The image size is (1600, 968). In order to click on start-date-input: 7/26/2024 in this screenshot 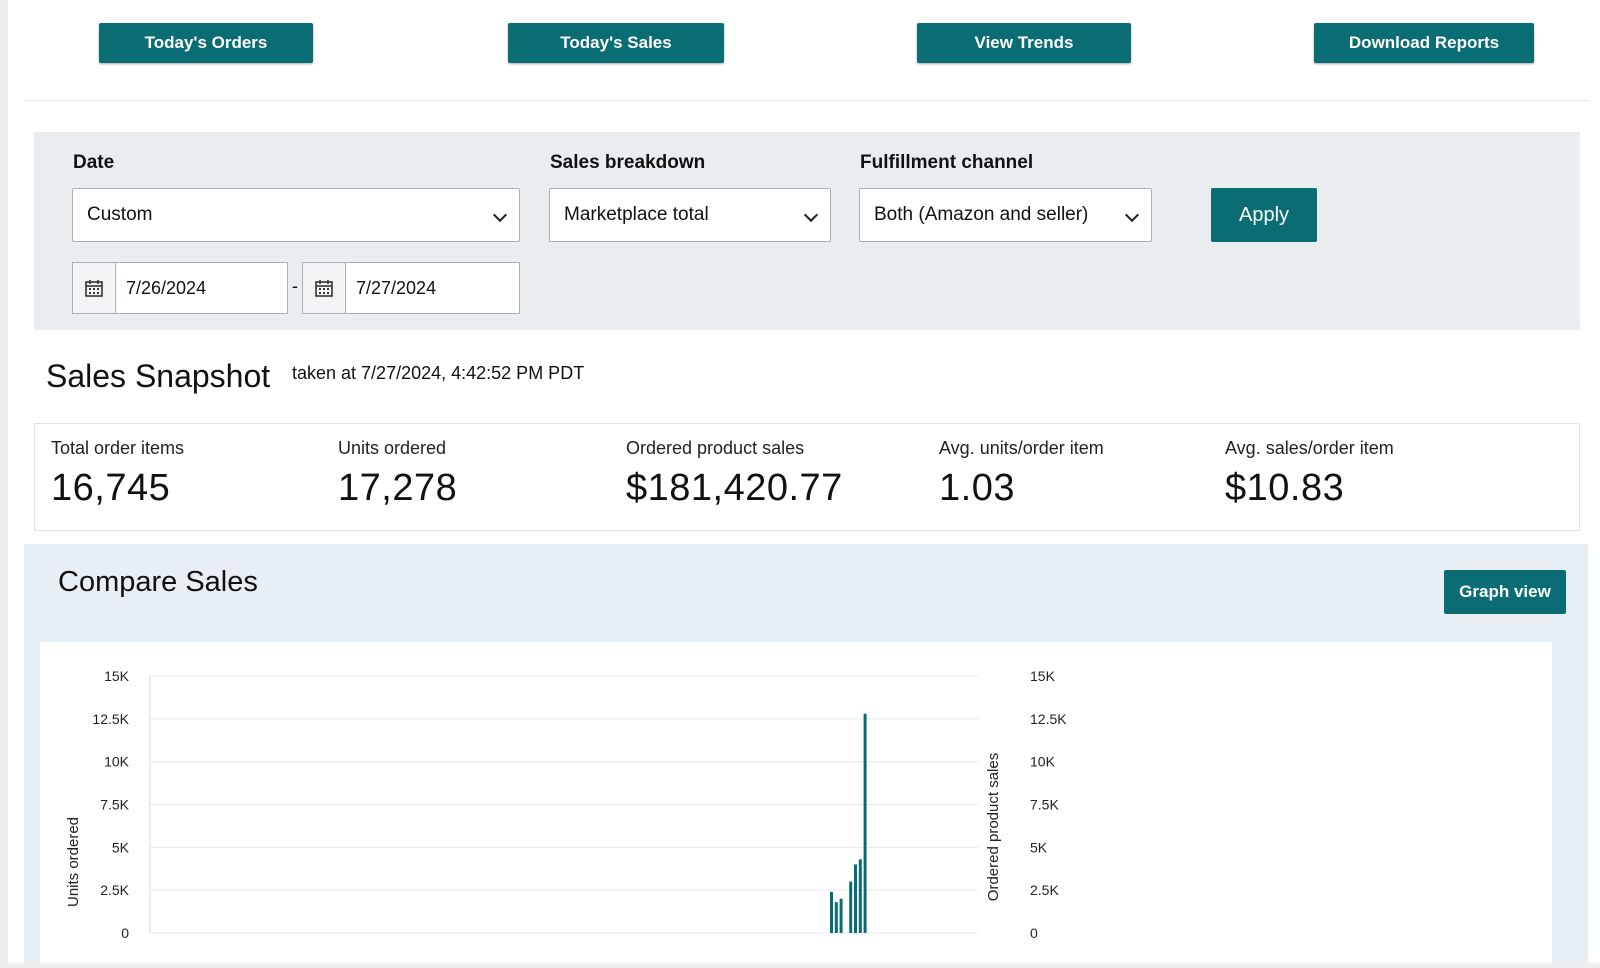, I will do `click(166, 287)`.